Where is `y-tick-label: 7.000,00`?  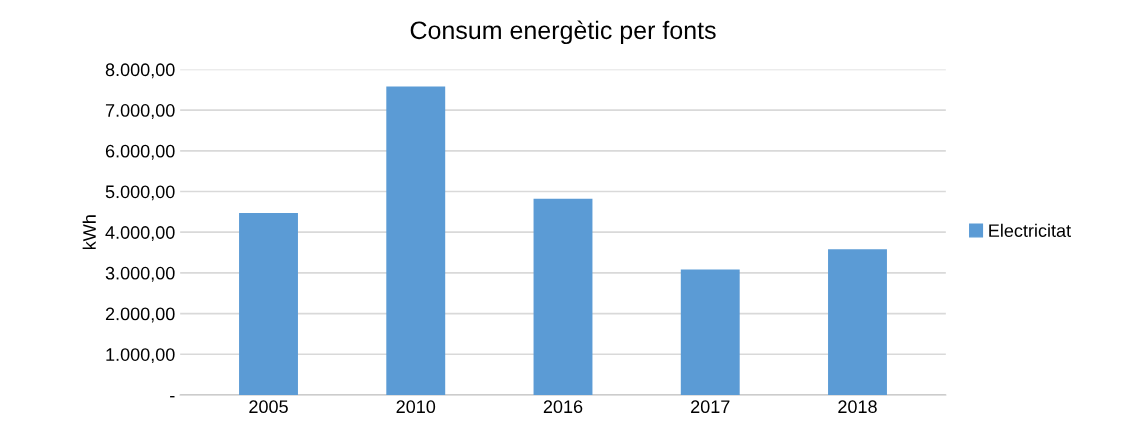
y-tick-label: 7.000,00 is located at coordinates (140, 111).